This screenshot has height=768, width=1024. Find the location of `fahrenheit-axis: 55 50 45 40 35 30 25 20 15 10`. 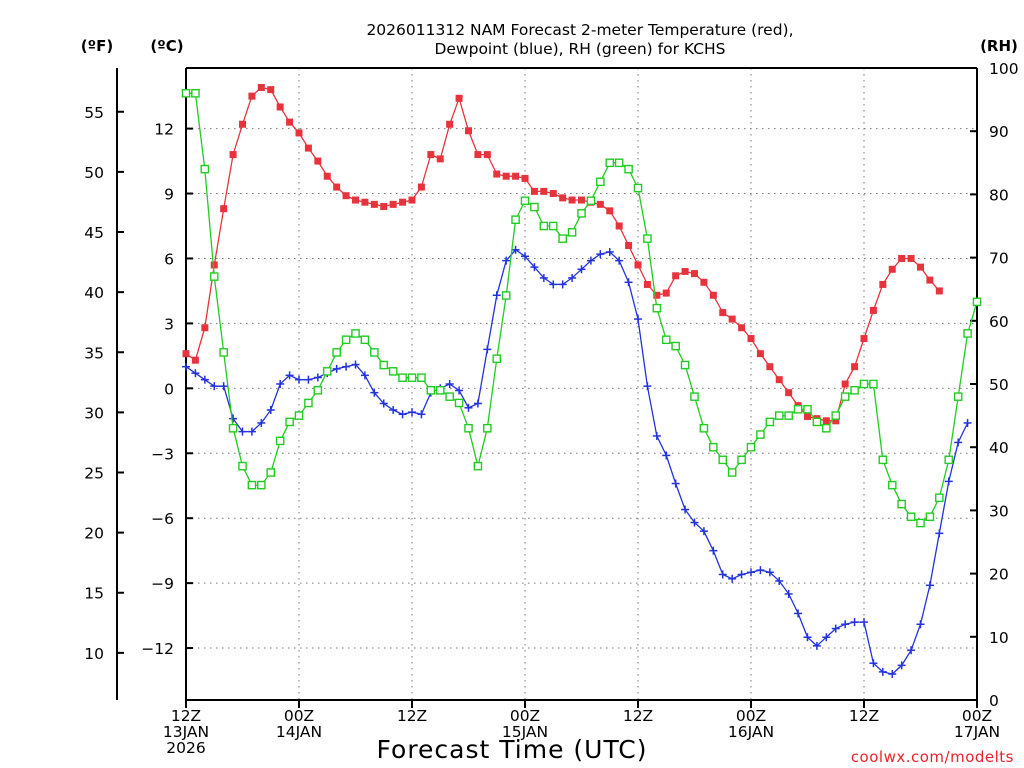

fahrenheit-axis: 55 50 45 40 35 30 25 20 15 10 is located at coordinates (104, 383).